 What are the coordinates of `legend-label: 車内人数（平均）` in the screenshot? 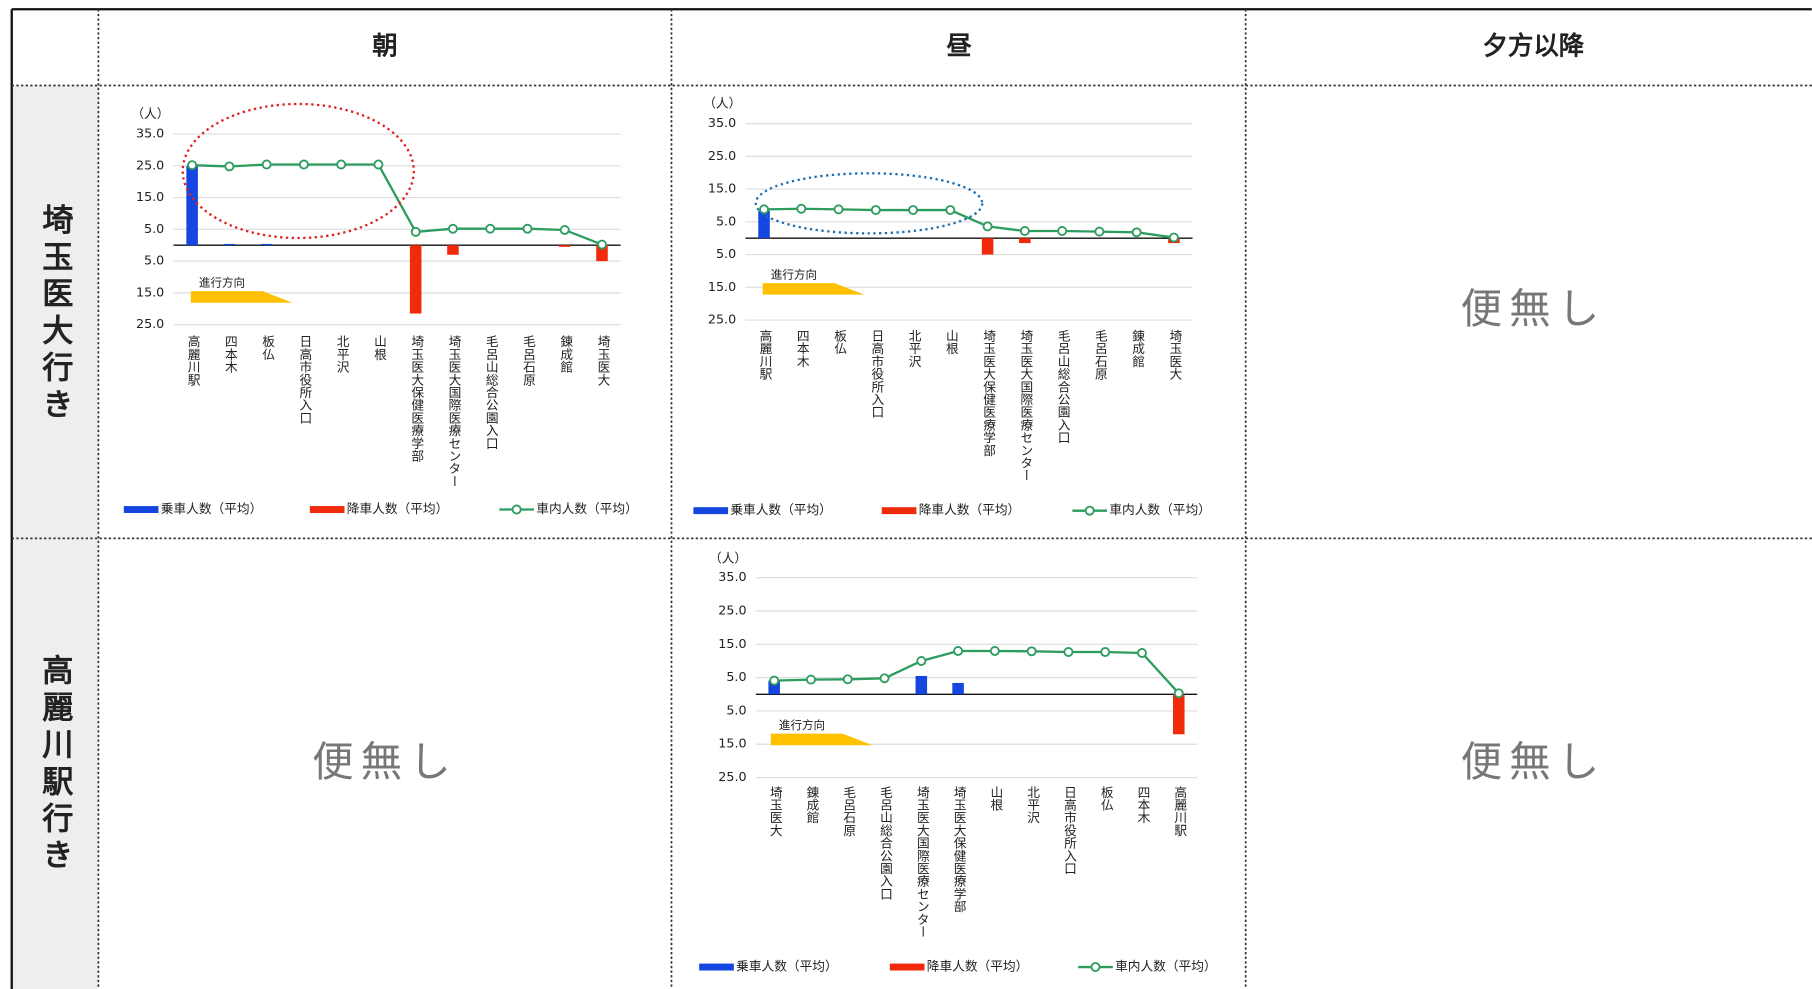 It's located at (1166, 966).